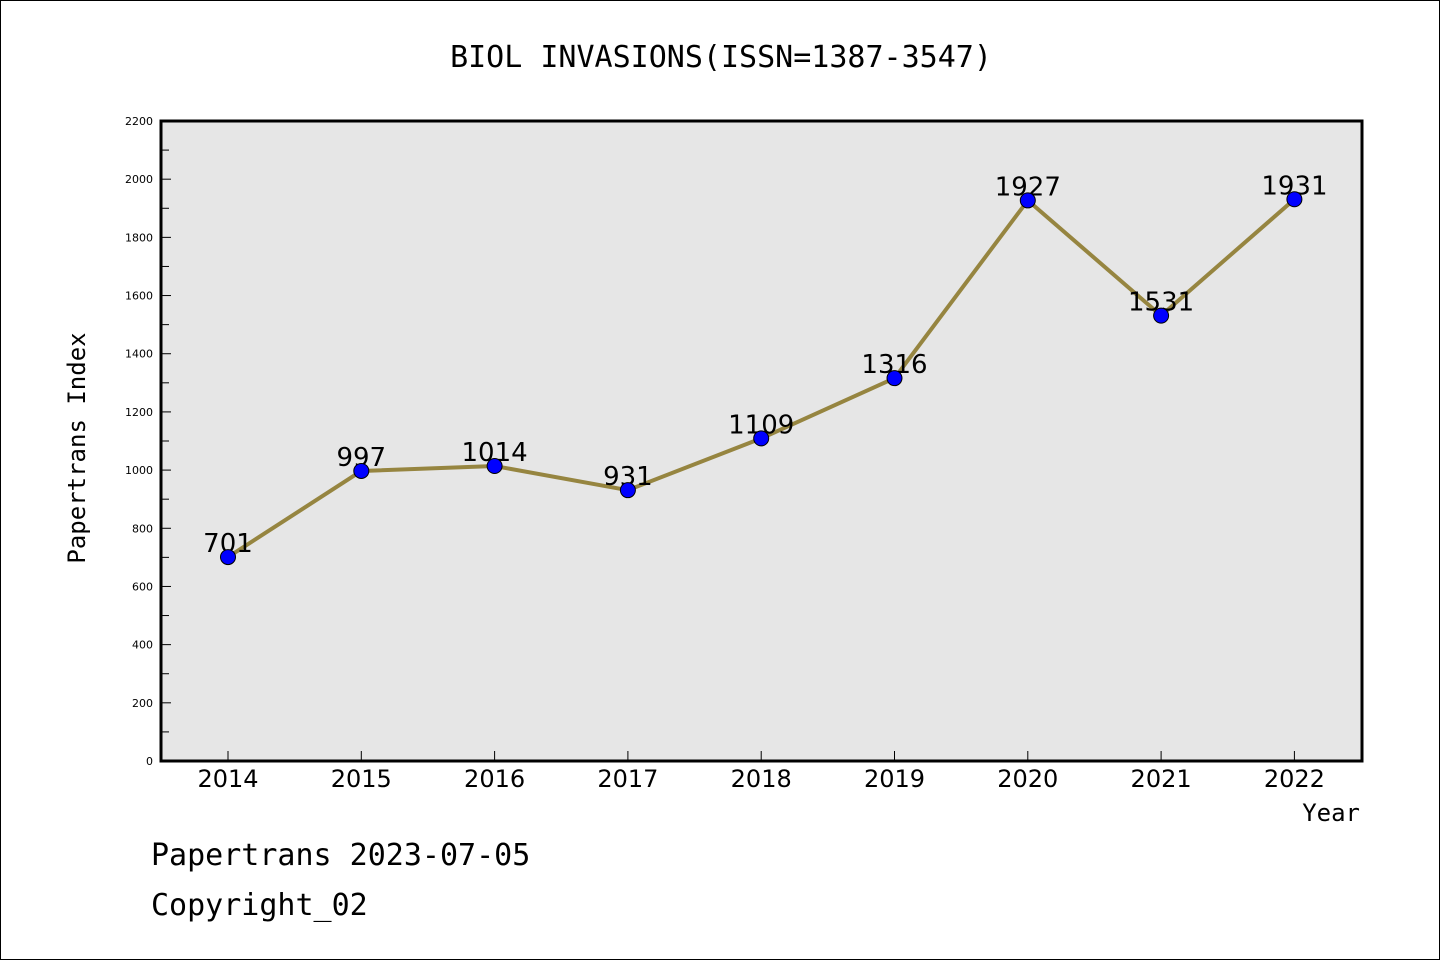 The width and height of the screenshot is (1440, 961). I want to click on y-tick-label: 200, so click(142, 703).